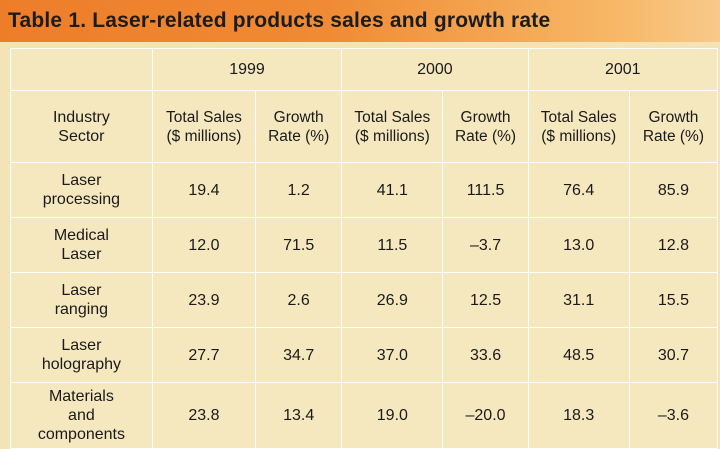 The image size is (720, 449). I want to click on sector-line: holography, so click(81, 364).